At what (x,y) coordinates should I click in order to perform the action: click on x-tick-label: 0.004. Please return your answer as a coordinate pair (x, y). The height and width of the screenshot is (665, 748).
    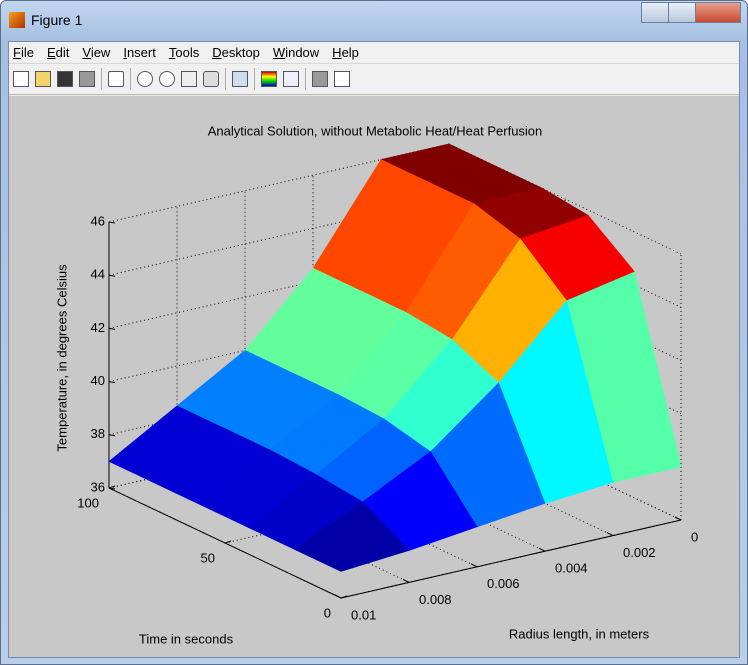
    Looking at the image, I should click on (571, 568).